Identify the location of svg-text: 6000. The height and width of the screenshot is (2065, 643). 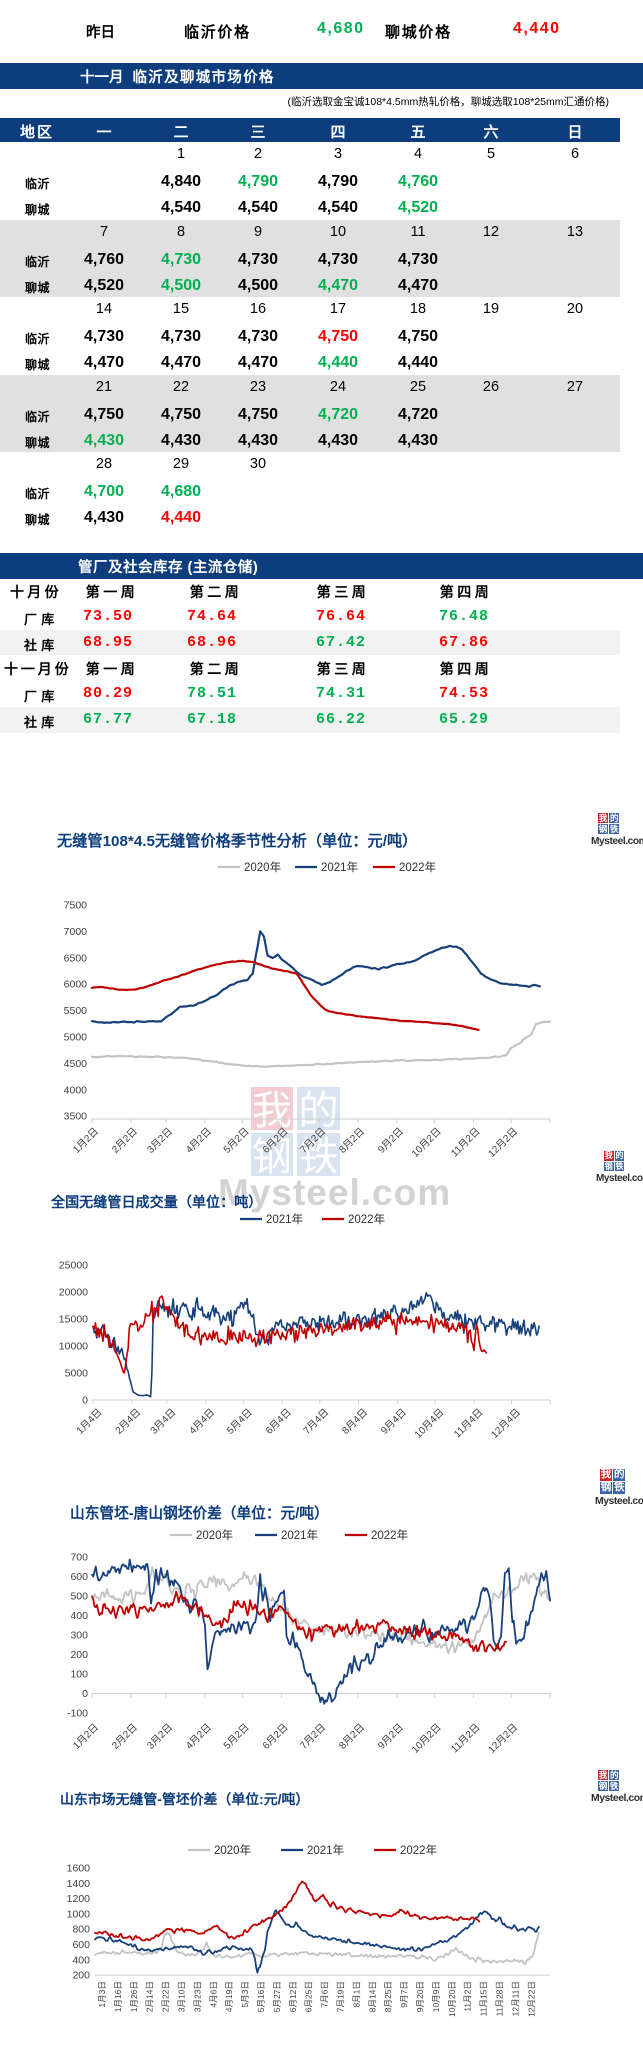
(76, 985).